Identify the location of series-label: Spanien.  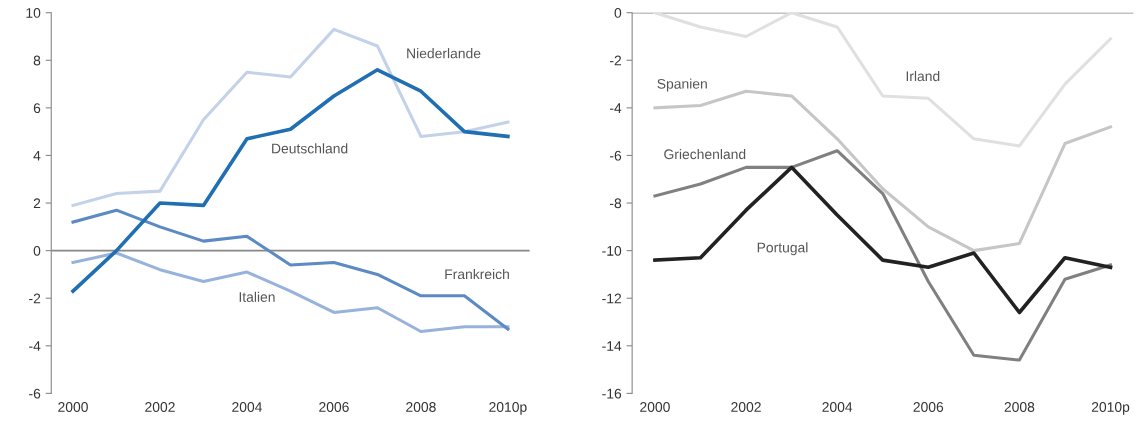
(682, 85).